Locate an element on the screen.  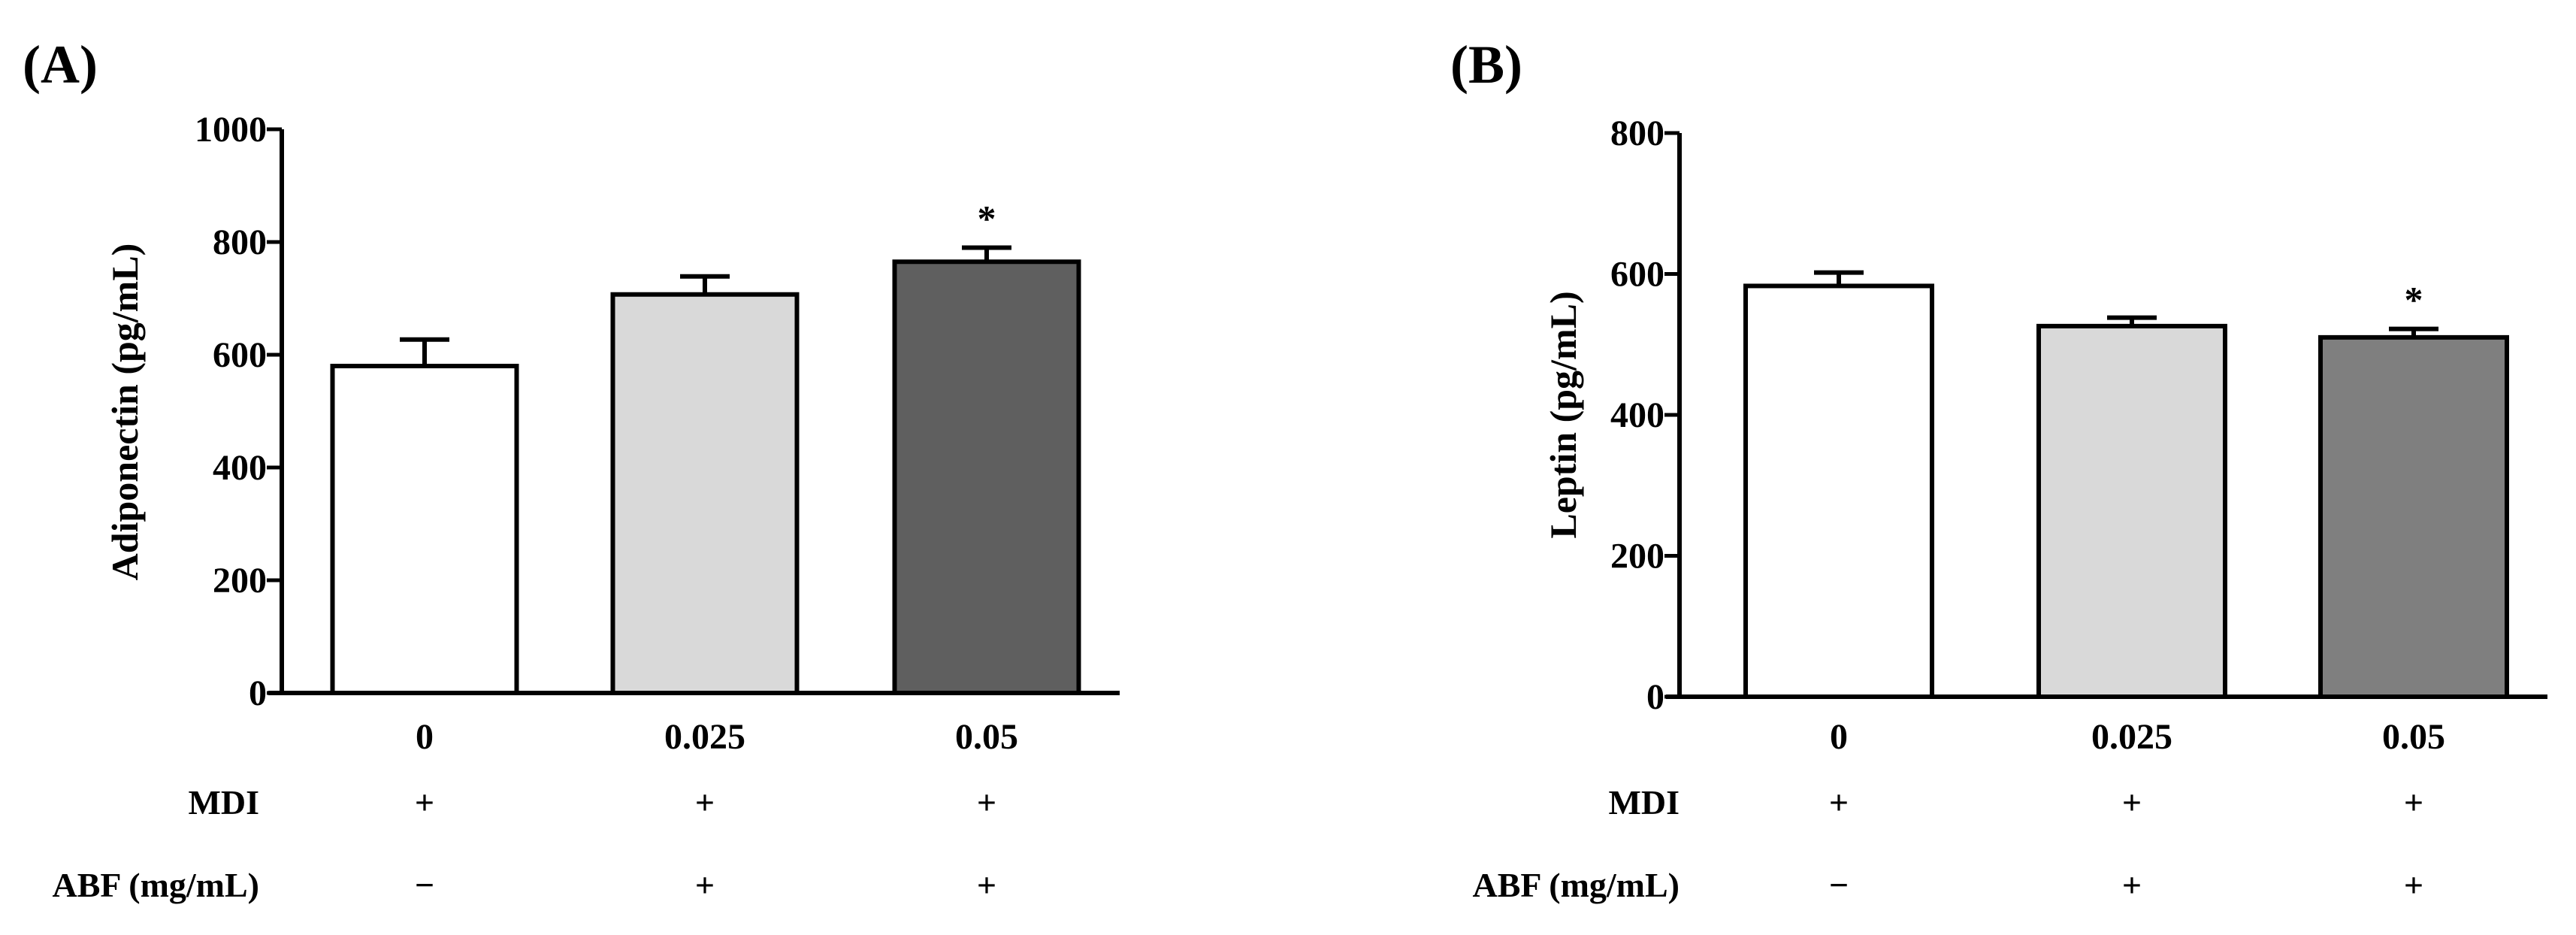
y-tick-label: 1000 is located at coordinates (231, 130).